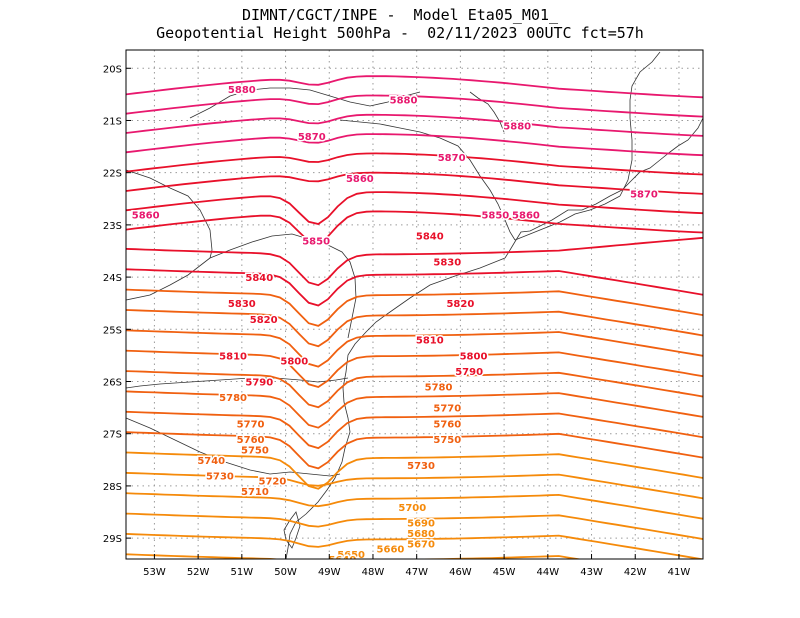  I want to click on lon-tick-label: 47W, so click(416, 572).